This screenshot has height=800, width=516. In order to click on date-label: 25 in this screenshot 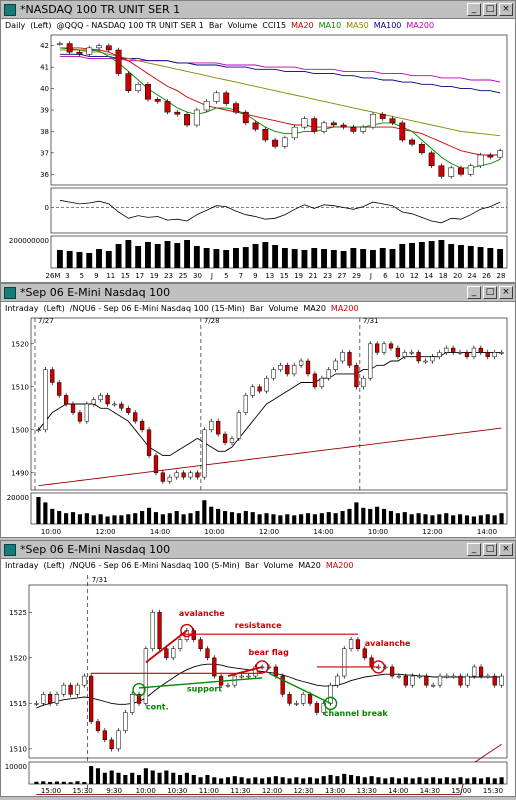, I will do `click(183, 276)`.